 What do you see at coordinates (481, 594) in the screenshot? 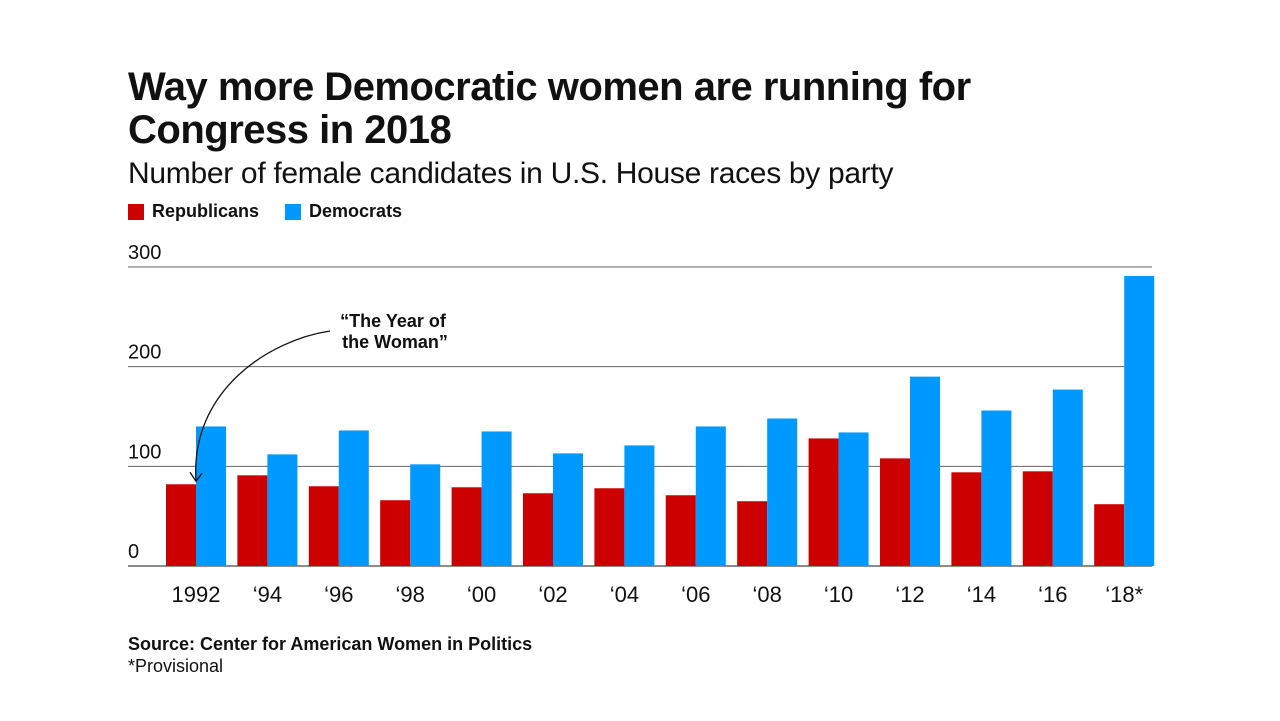
I see `x-tick-label: ‘00` at bounding box center [481, 594].